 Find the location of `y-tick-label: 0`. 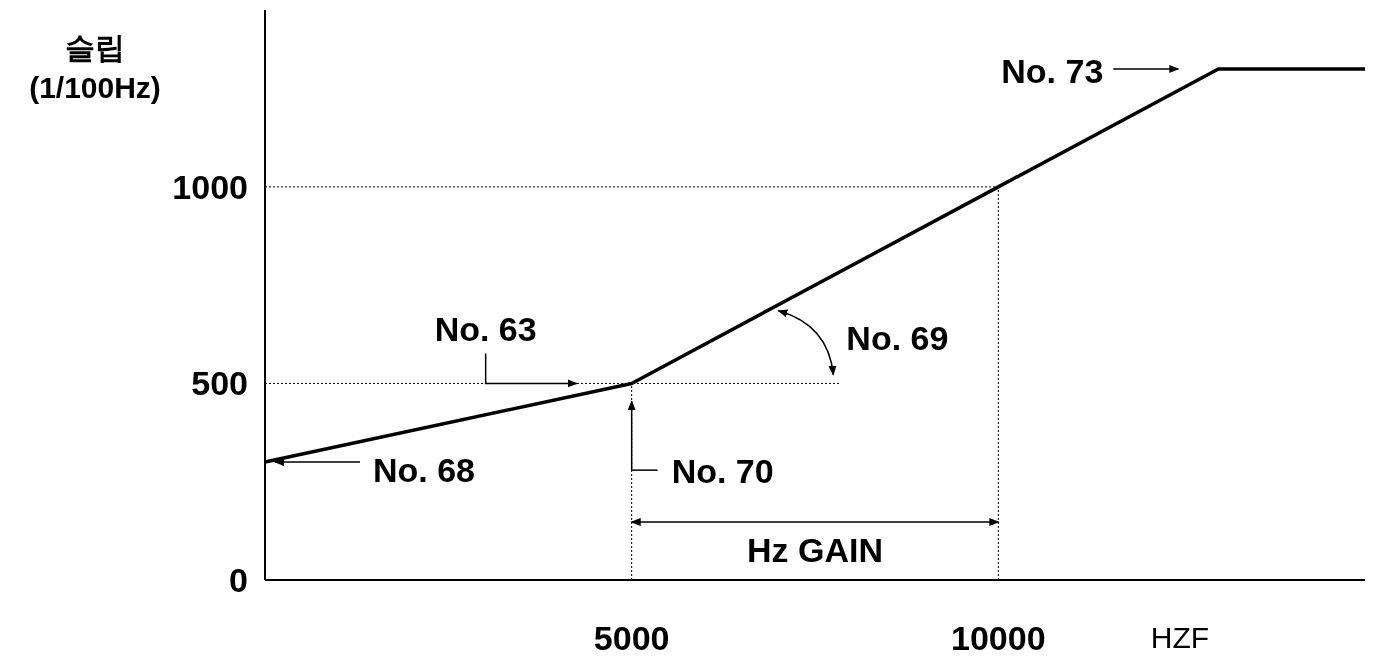

y-tick-label: 0 is located at coordinates (238, 580).